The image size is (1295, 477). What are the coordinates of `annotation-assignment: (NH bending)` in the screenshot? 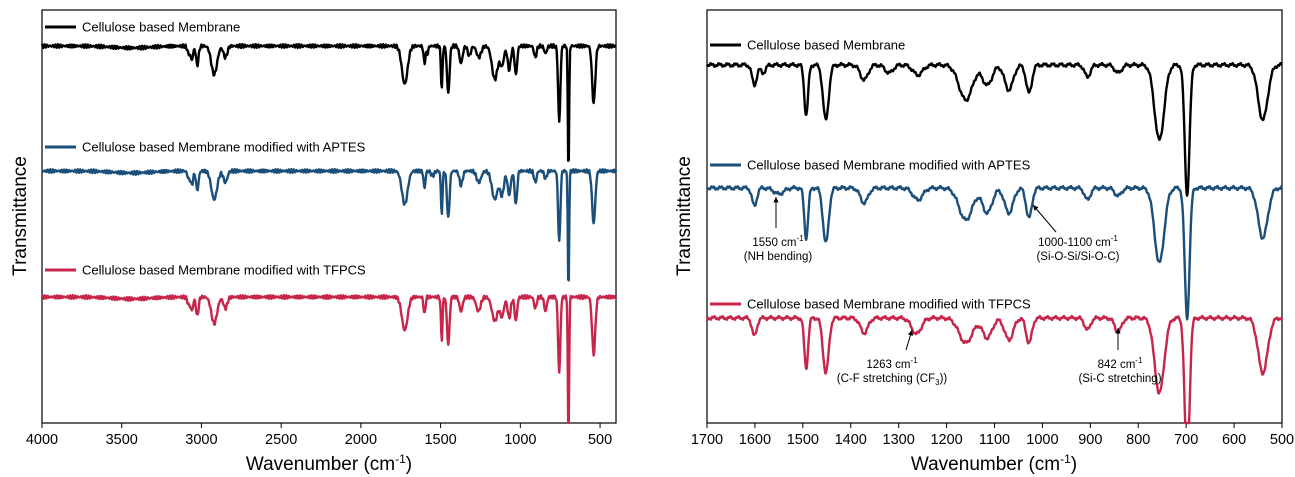 It's located at (778, 257).